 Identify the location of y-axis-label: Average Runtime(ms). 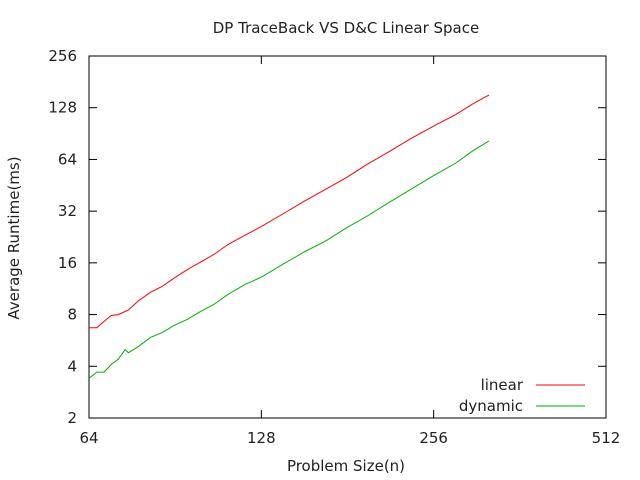
(14, 237).